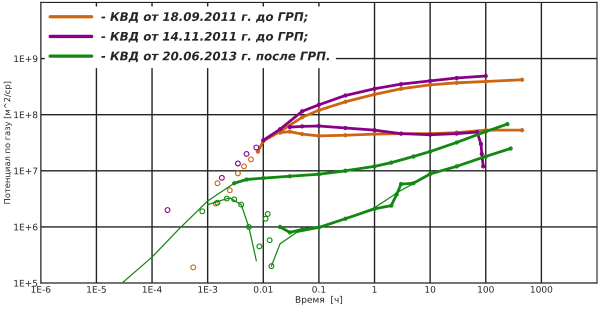 Image resolution: width=600 pixels, height=310 pixels. Describe the element at coordinates (8, 143) in the screenshot. I see `y-axis-title: Потенциал по газу [м^2/ср]` at that location.